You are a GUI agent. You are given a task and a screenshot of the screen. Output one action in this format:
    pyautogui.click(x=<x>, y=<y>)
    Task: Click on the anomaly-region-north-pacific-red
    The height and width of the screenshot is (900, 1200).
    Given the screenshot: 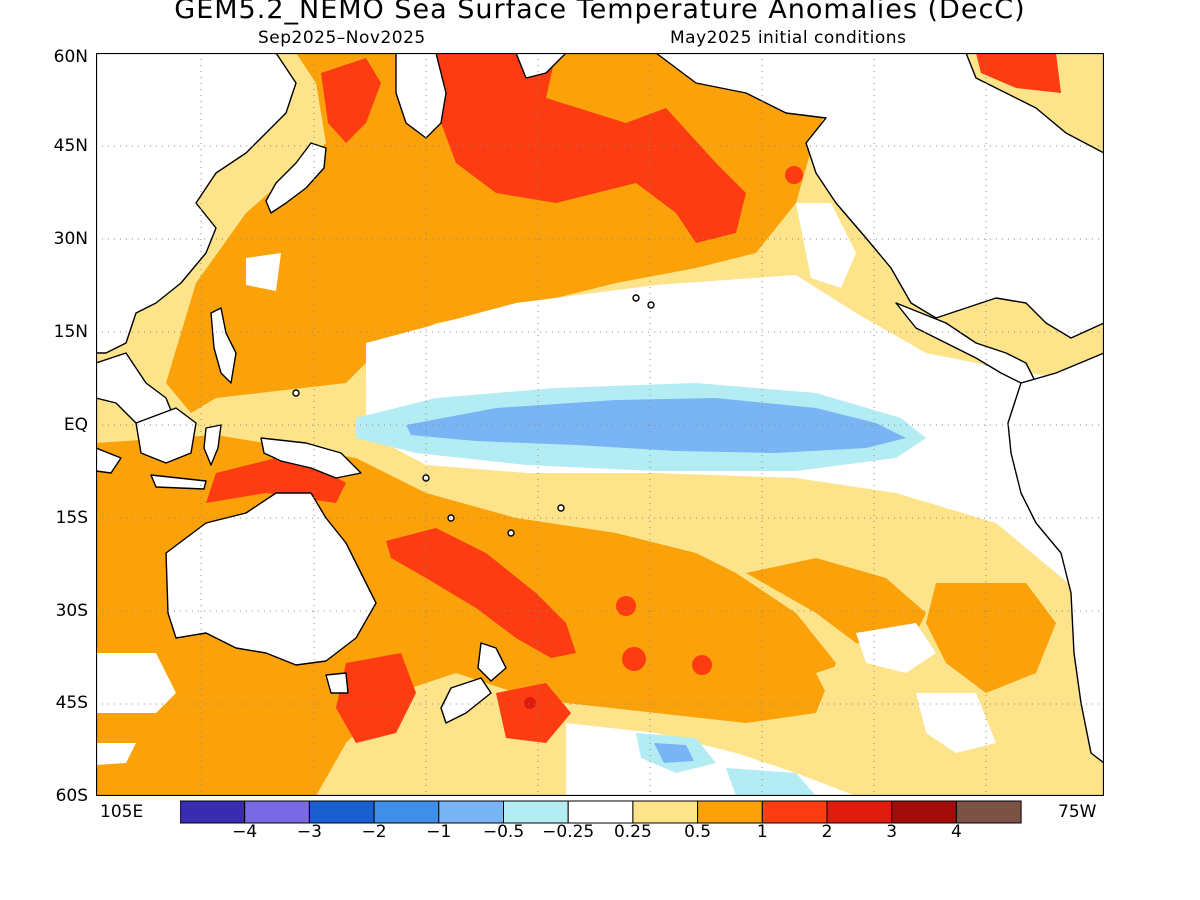 What is the action you would take?
    pyautogui.click(x=591, y=148)
    